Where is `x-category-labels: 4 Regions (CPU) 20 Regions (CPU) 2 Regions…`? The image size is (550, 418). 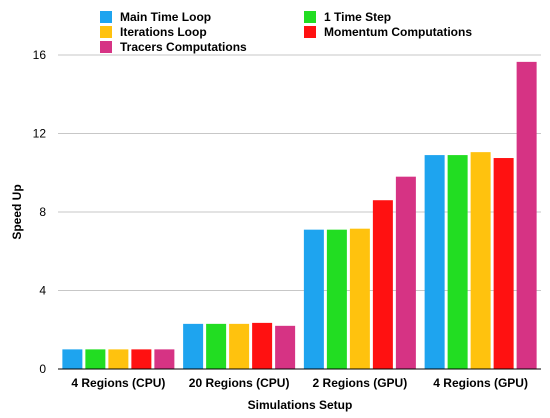
x-category-labels: 4 Regions (CPU) 20 Regions (CPU) 2 Regions… is located at coordinates (299, 383).